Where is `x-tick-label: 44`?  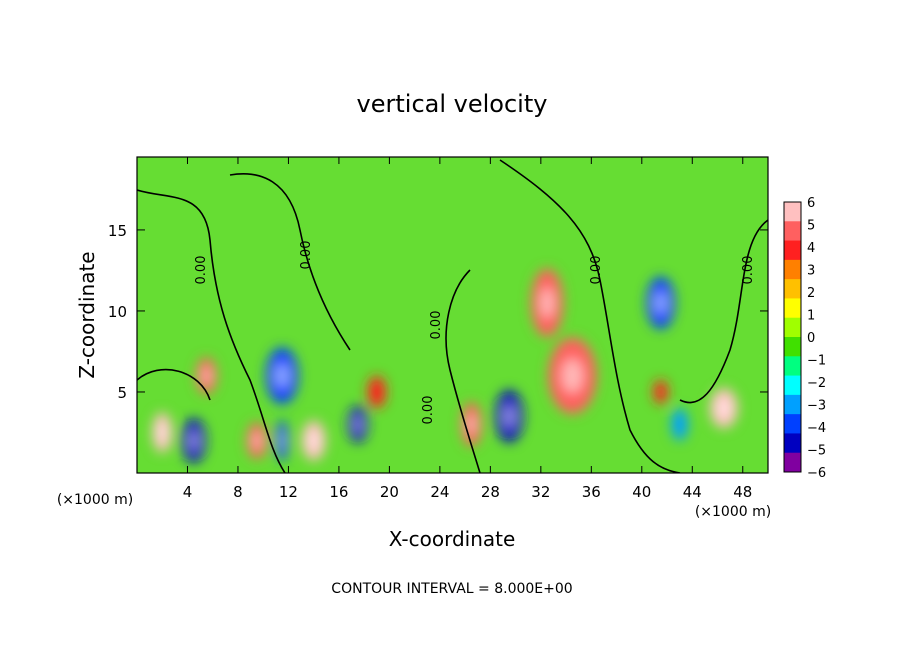 x-tick-label: 44 is located at coordinates (692, 492).